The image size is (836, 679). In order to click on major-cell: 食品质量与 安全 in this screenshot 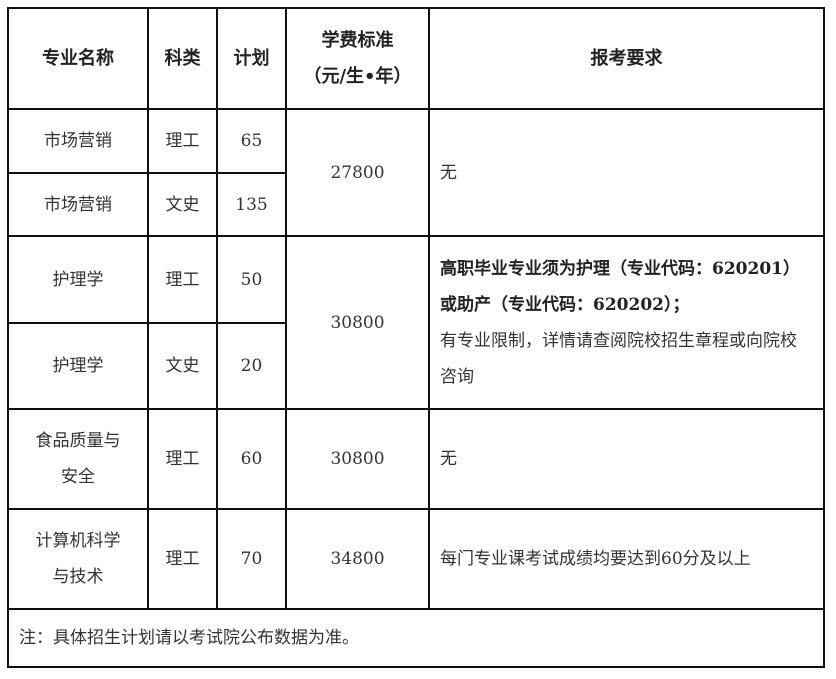, I will do `click(78, 459)`.